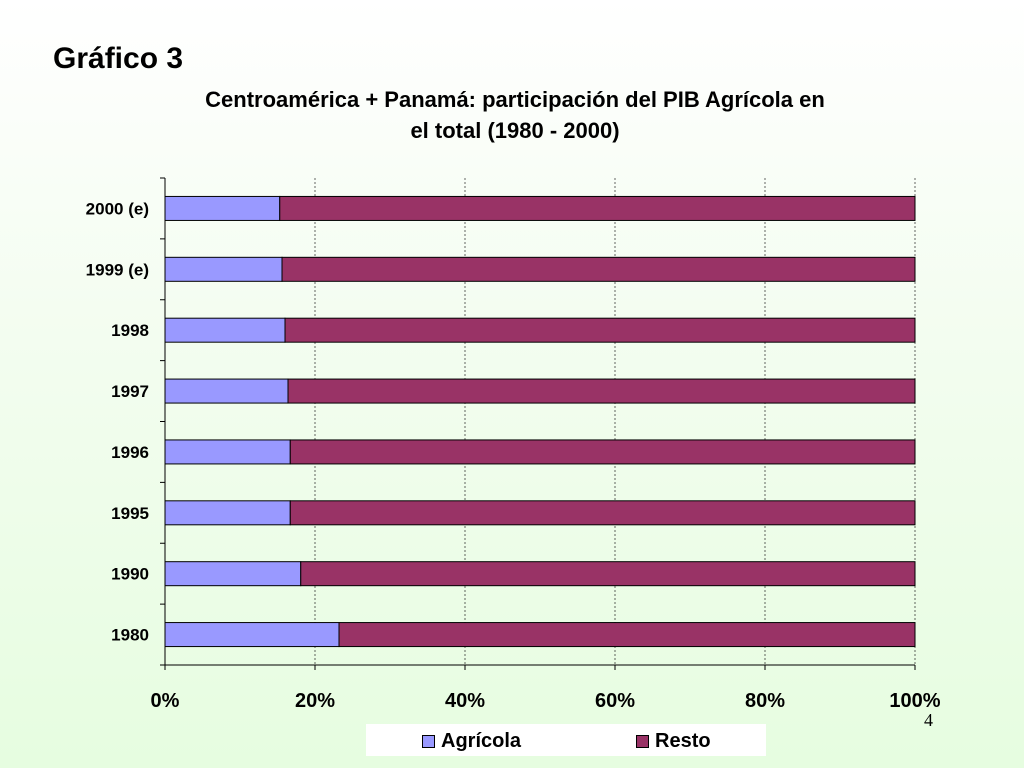  Describe the element at coordinates (428, 741) in the screenshot. I see `legend-swatch-agricola` at that location.